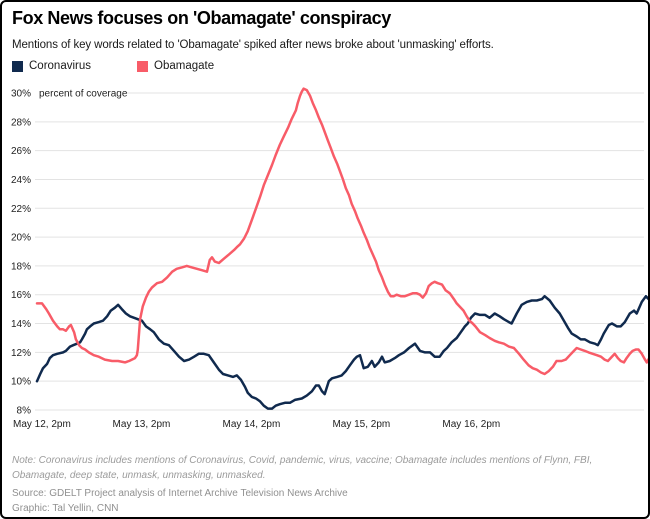  I want to click on legend-label-coronavirus: Coronavirus, so click(60, 66).